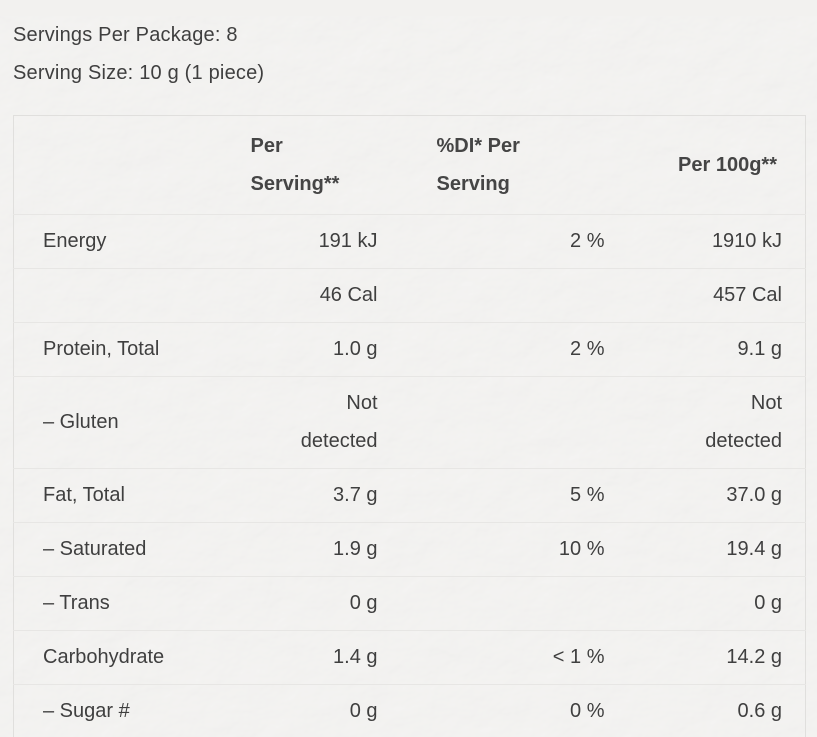 This screenshot has height=737, width=817. I want to click on table-row-sugar: – Sugar # 0 g 0 % 0.6 g, so click(409, 710).